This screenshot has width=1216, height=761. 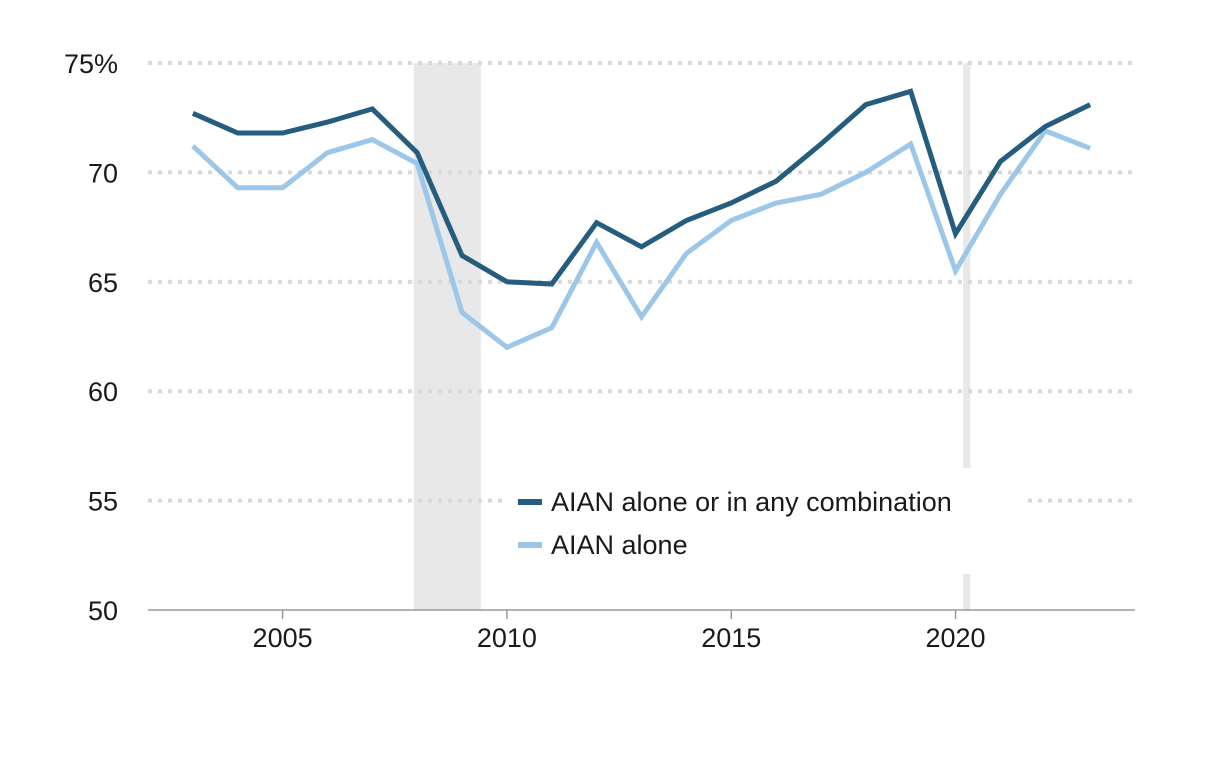 What do you see at coordinates (91, 337) in the screenshot?
I see `y-axis-ticks: 50 55 60 65 70 75%` at bounding box center [91, 337].